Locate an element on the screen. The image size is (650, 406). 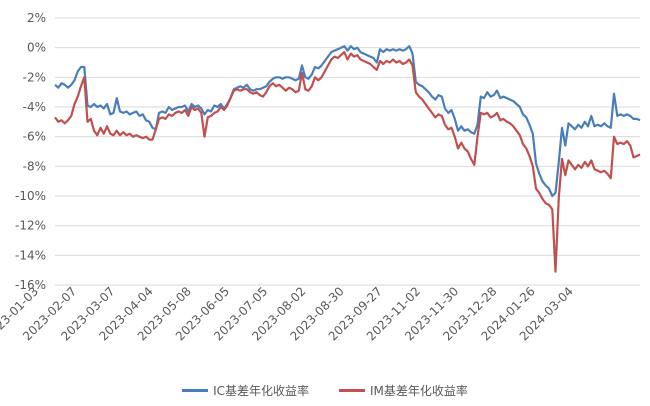
legend-item-im: IM基差年化收益率 is located at coordinates (403, 390).